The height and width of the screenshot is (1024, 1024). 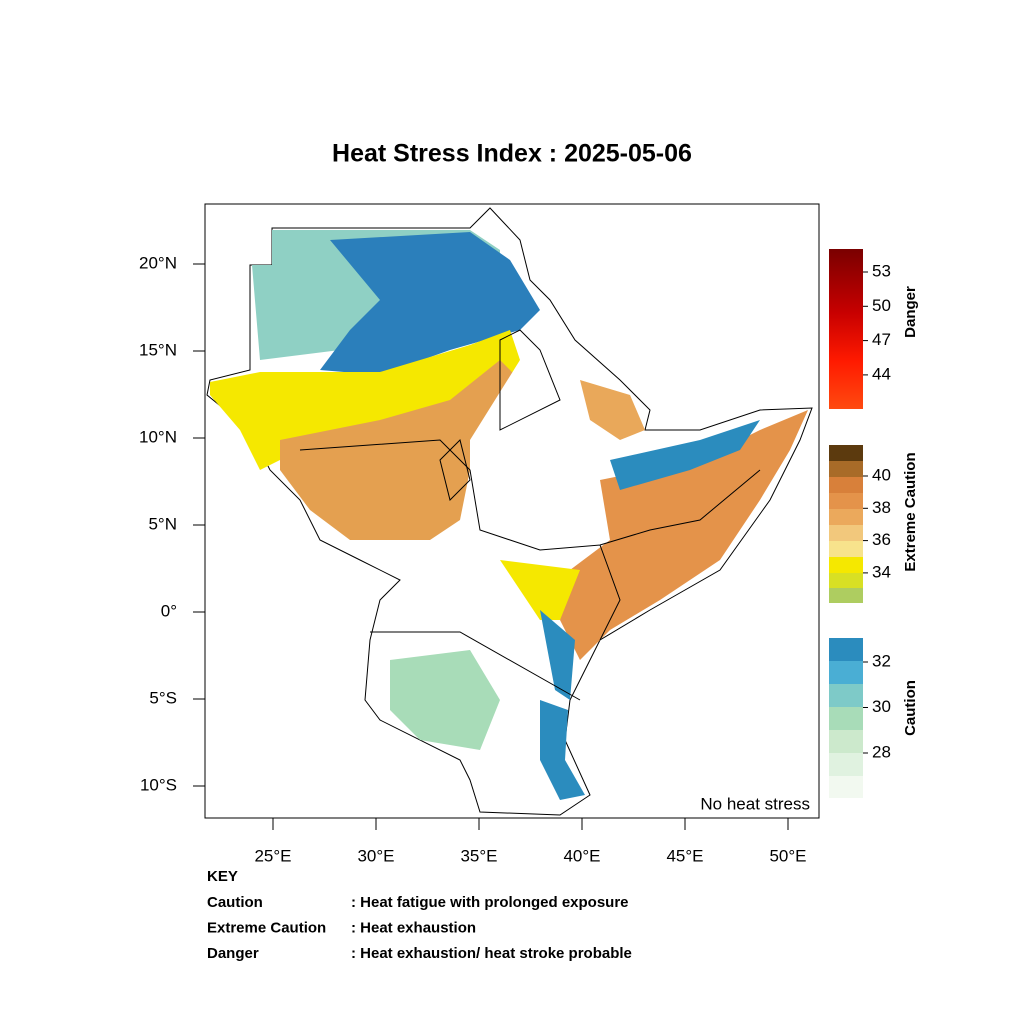 I want to click on danger-colorbar, so click(x=846, y=329).